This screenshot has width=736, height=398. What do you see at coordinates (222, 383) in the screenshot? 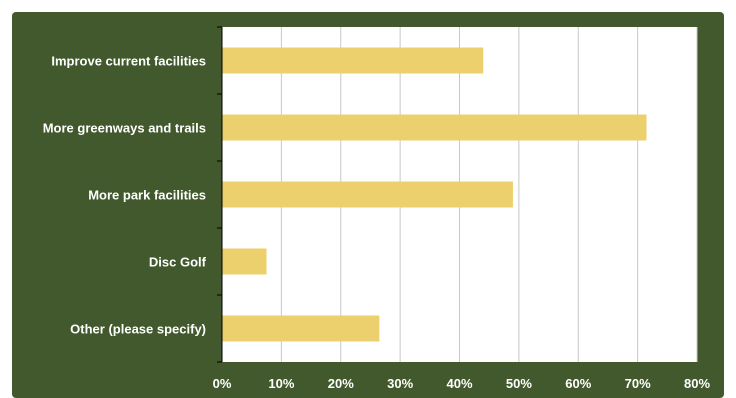
I see `x-tick-label: 0%` at bounding box center [222, 383].